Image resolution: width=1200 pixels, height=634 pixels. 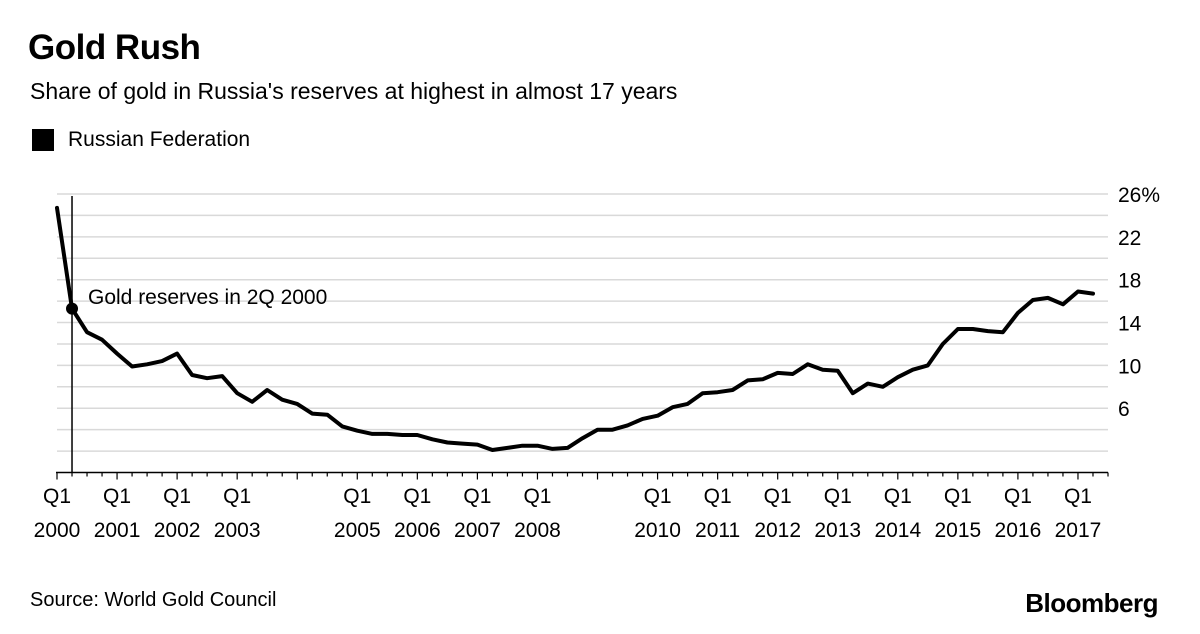 I want to click on x-tick-label-q-2016: Q1, so click(x=1018, y=496).